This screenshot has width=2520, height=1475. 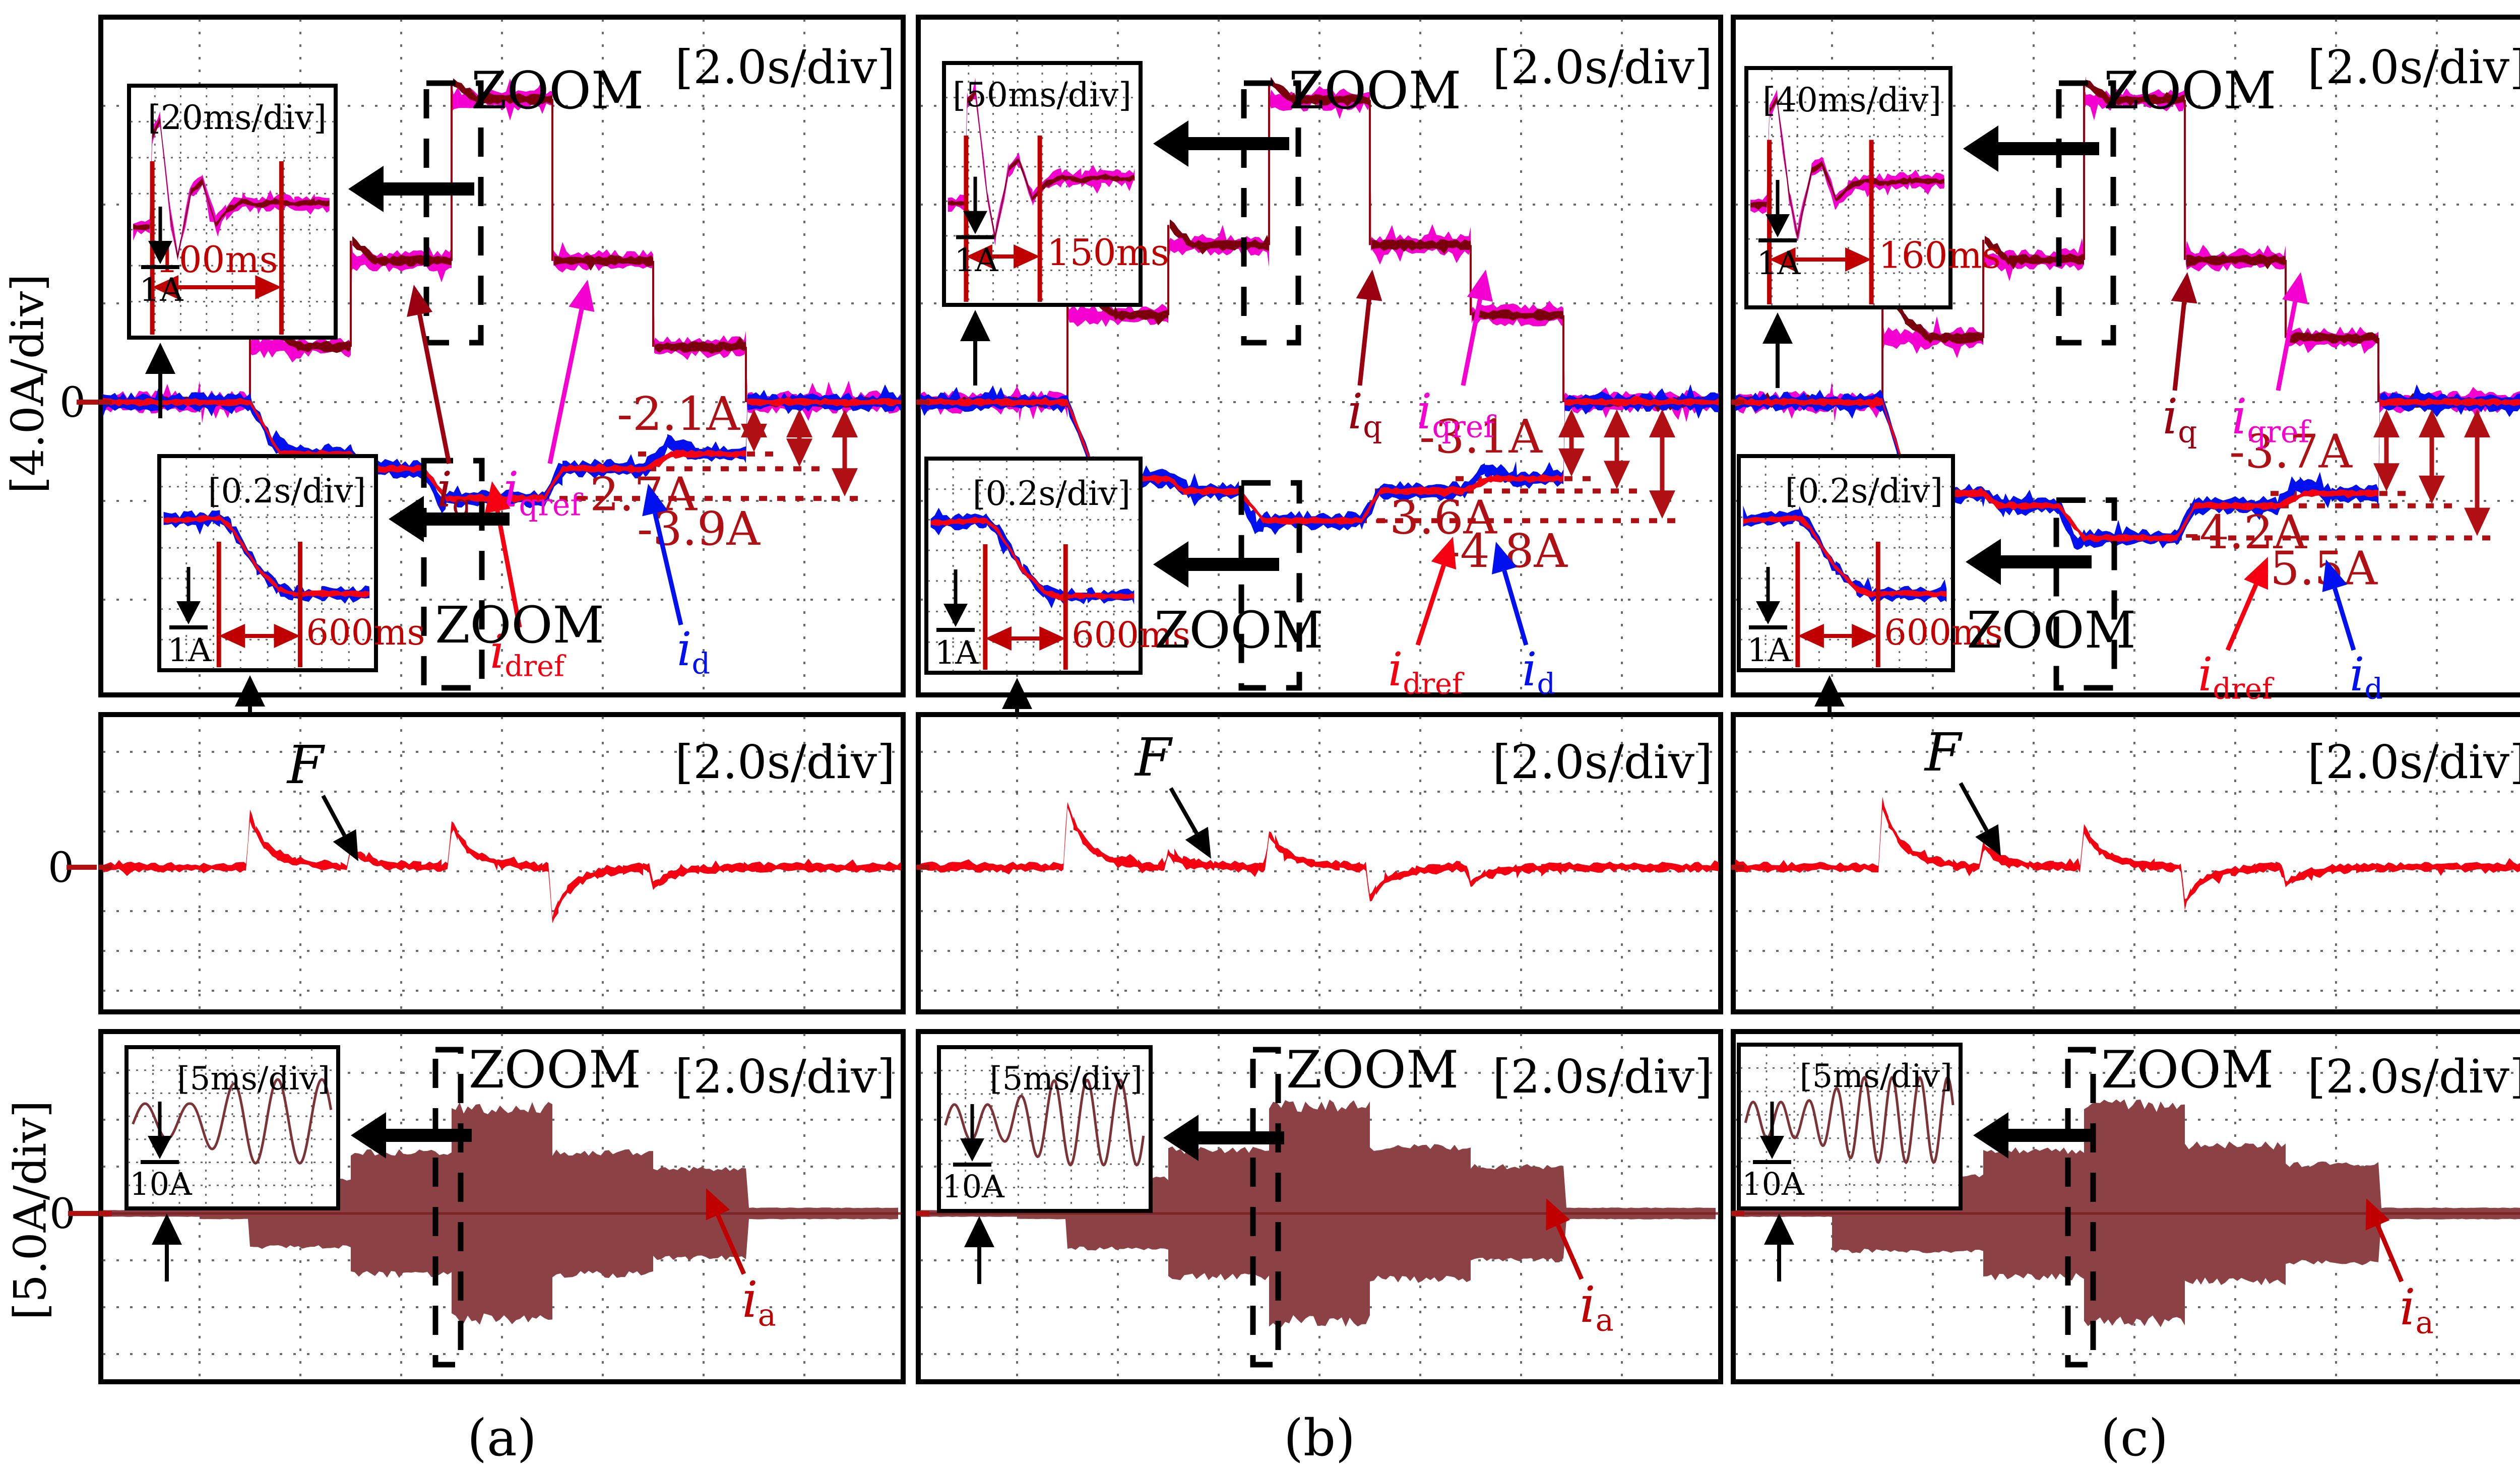 I want to click on panel-caption-c: (c), so click(x=2134, y=1437).